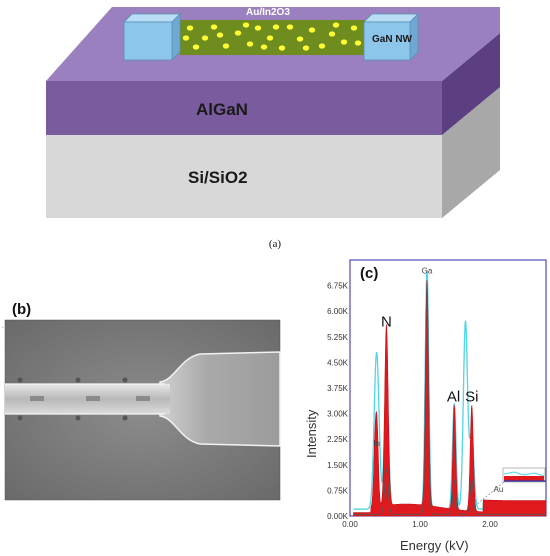 The height and width of the screenshot is (556, 550). What do you see at coordinates (471, 397) in the screenshot?
I see `peak-label-si: Si` at bounding box center [471, 397].